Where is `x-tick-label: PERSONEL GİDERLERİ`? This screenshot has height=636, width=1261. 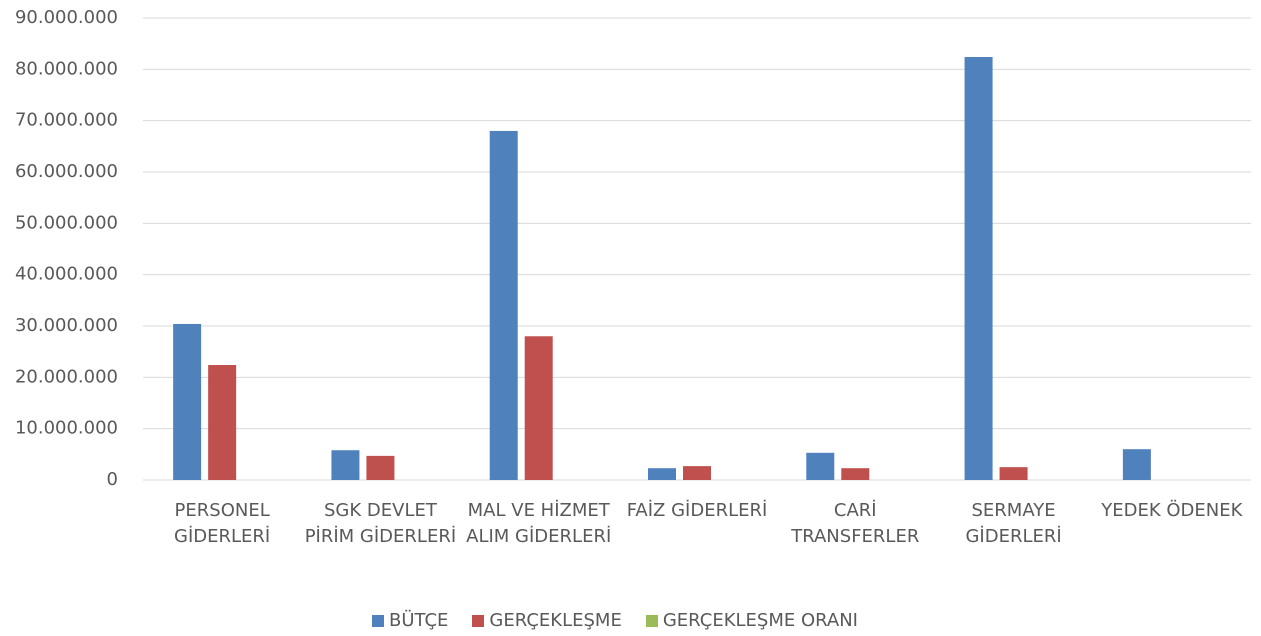 x-tick-label: PERSONEL GİDERLERİ is located at coordinates (222, 523).